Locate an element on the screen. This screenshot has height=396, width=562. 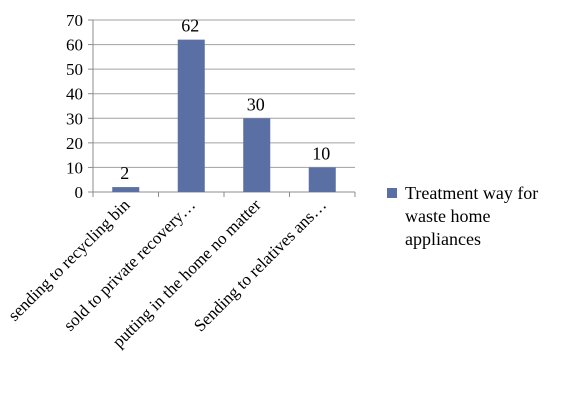
legend-label: Treatment way for is located at coordinates (471, 193).